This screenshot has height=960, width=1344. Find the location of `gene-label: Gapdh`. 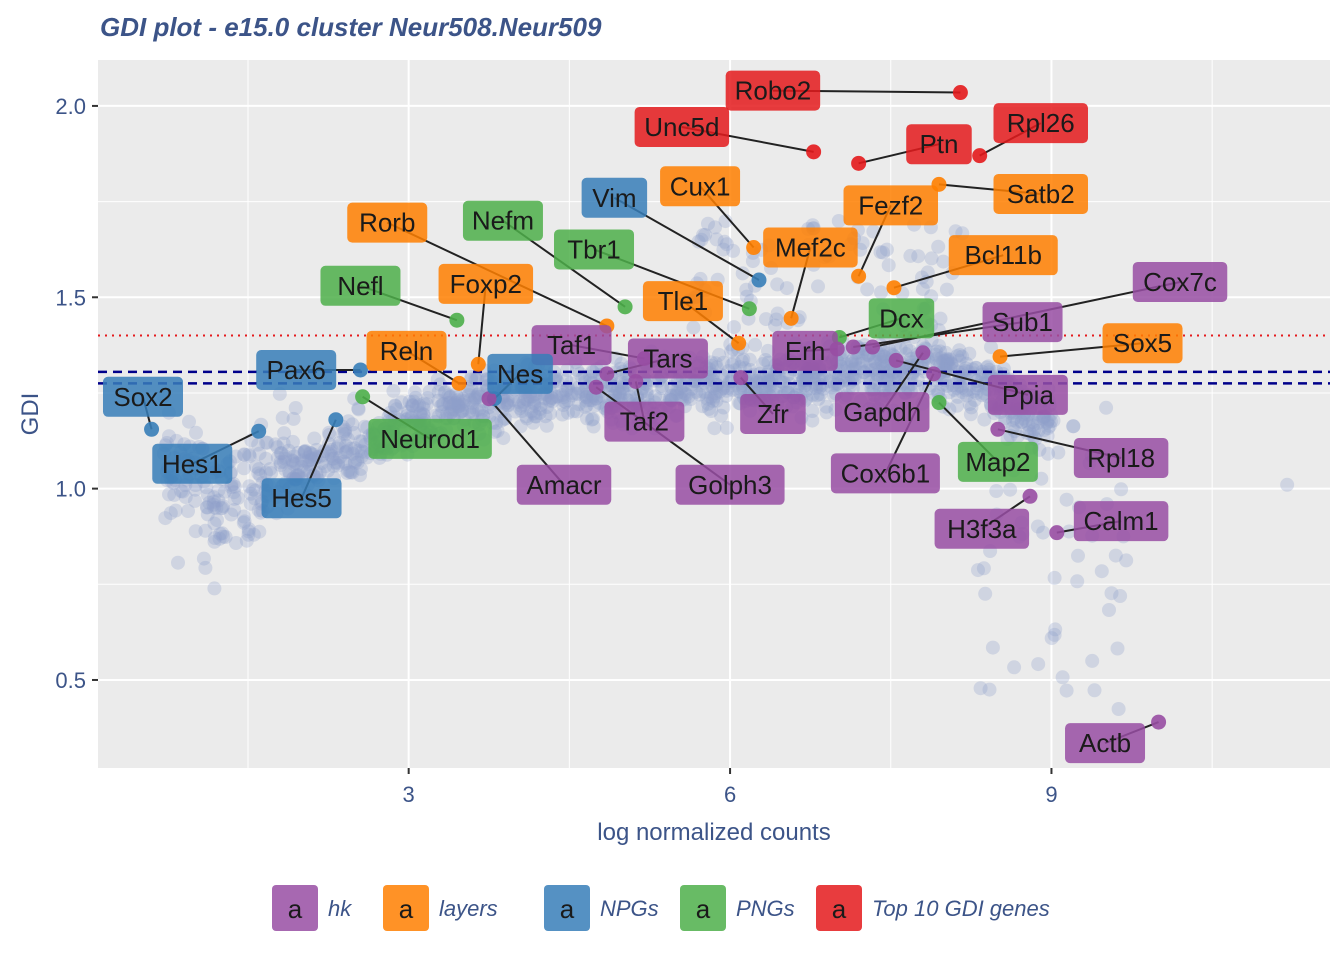

gene-label: Gapdh is located at coordinates (882, 412).